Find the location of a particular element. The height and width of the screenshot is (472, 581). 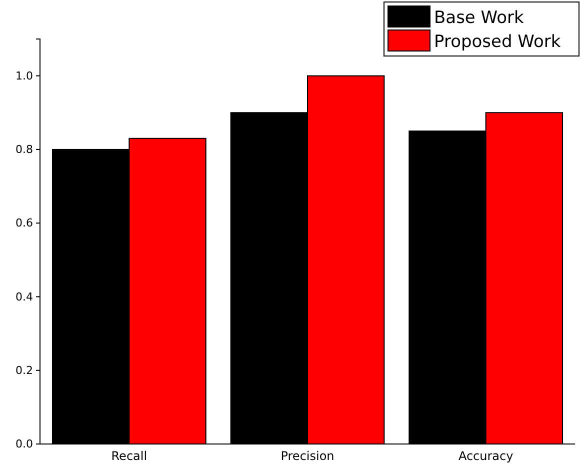

x-tick-label: Accuracy is located at coordinates (486, 456).